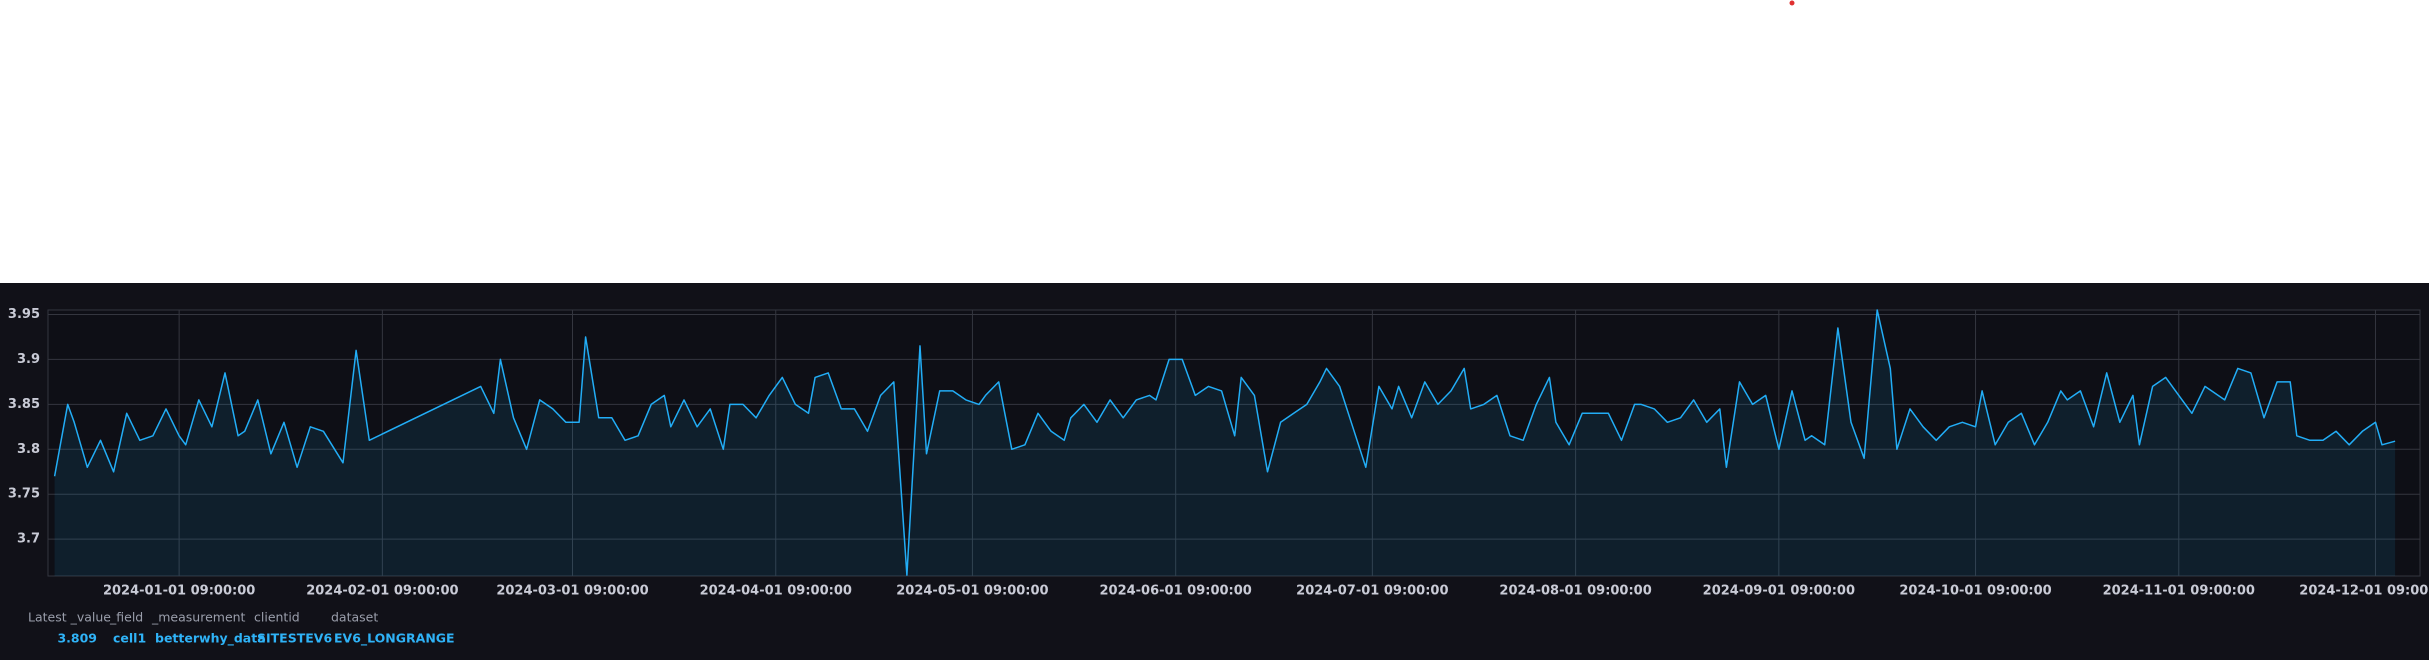 This screenshot has width=2429, height=660. What do you see at coordinates (69, 617) in the screenshot?
I see `legend-header: Latest _value` at bounding box center [69, 617].